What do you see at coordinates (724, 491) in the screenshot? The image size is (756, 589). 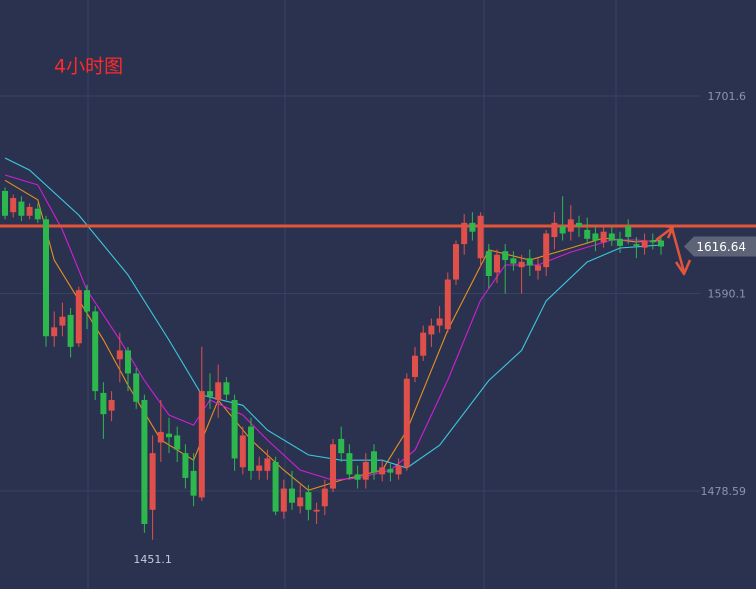 I see `y-tick-label: 1478.59` at bounding box center [724, 491].